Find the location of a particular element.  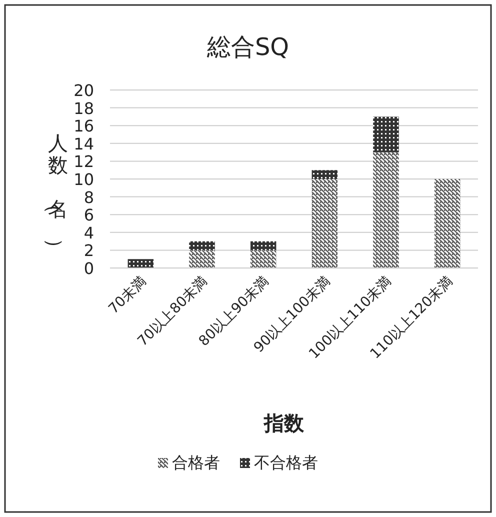

y-tick-label: 6 is located at coordinates (89, 215).